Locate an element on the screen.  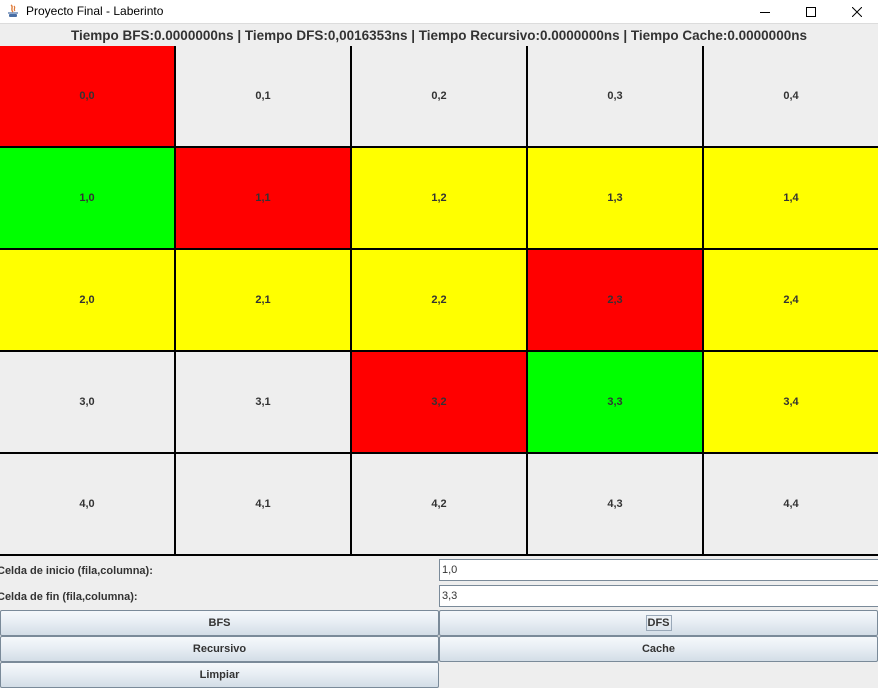
maze-cell: 2,0 is located at coordinates (87, 300).